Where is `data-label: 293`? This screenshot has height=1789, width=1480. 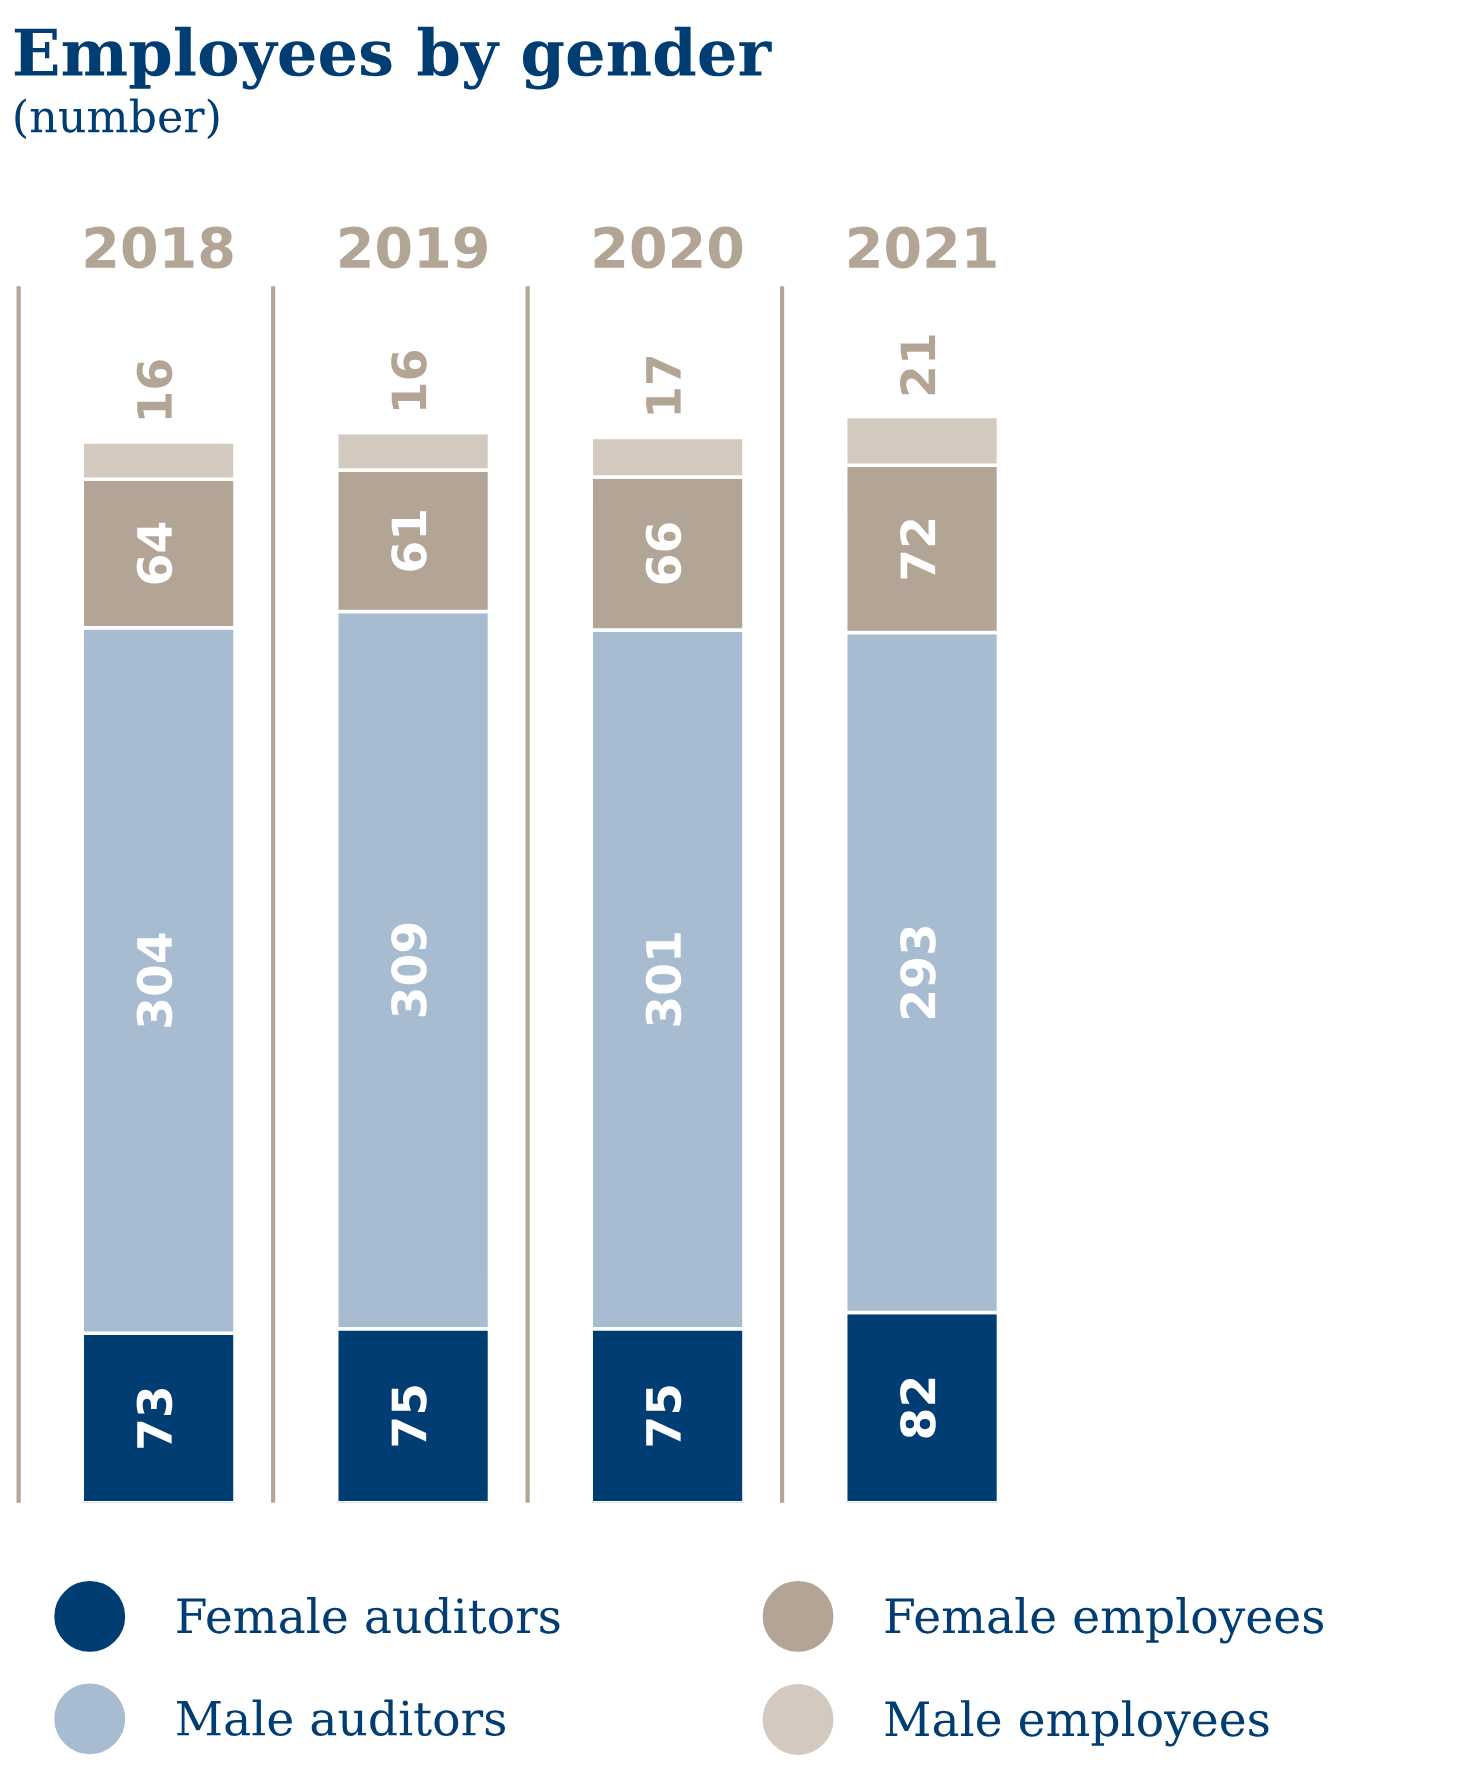
data-label: 293 is located at coordinates (918, 972).